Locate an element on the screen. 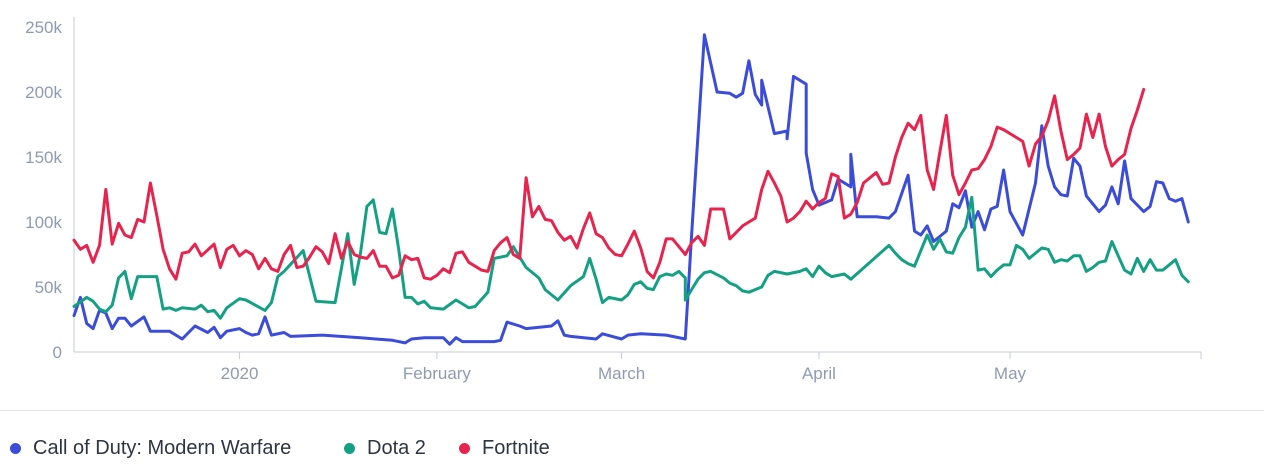 The height and width of the screenshot is (474, 1264). x-tick-label: March is located at coordinates (621, 373).